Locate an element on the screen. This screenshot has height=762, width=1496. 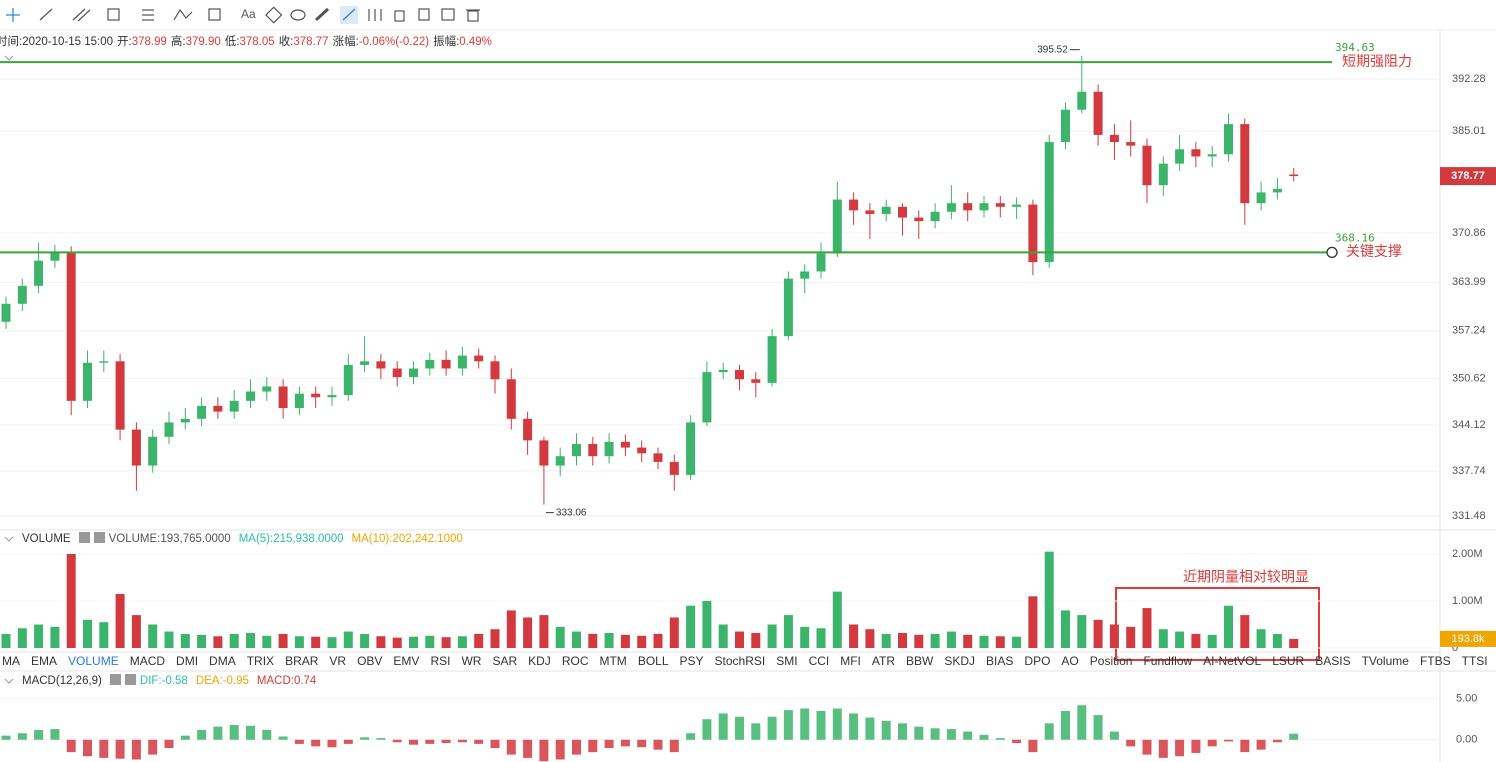
indicator-tab: EMA is located at coordinates (44, 661).